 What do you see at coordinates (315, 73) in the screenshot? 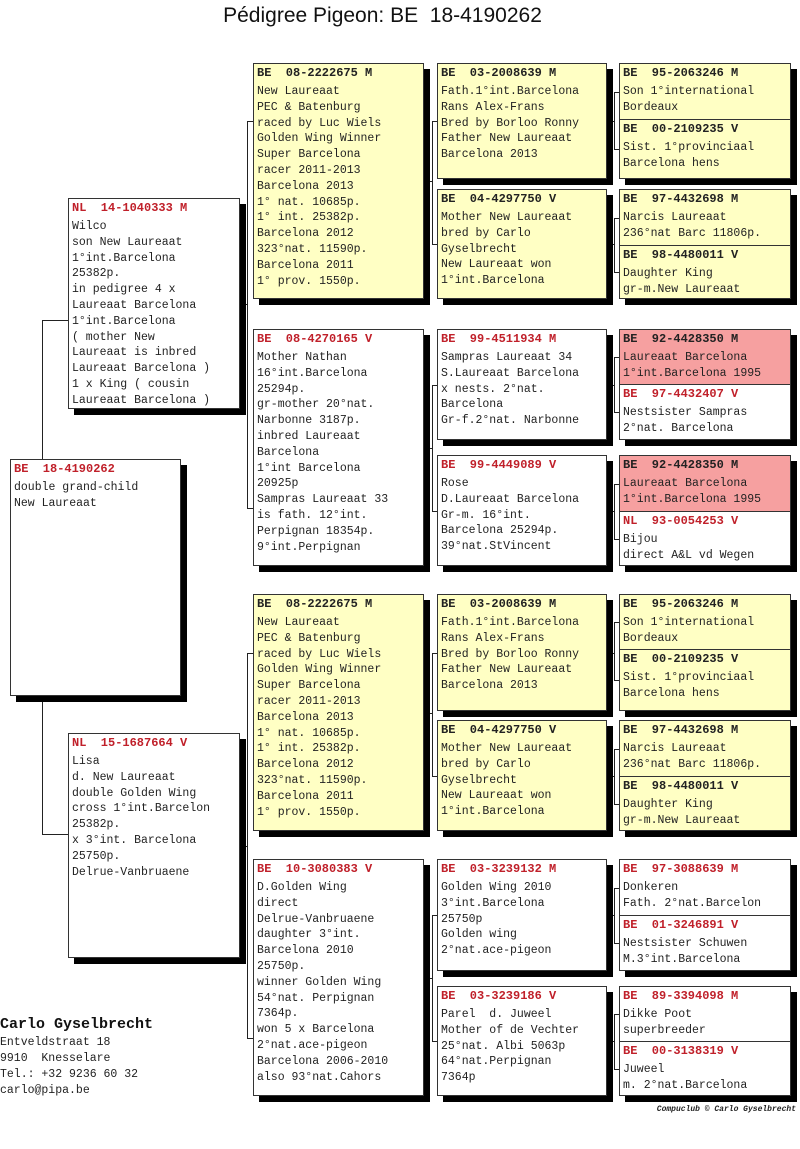
I see `ring-number: BE 08-2222675 M` at bounding box center [315, 73].